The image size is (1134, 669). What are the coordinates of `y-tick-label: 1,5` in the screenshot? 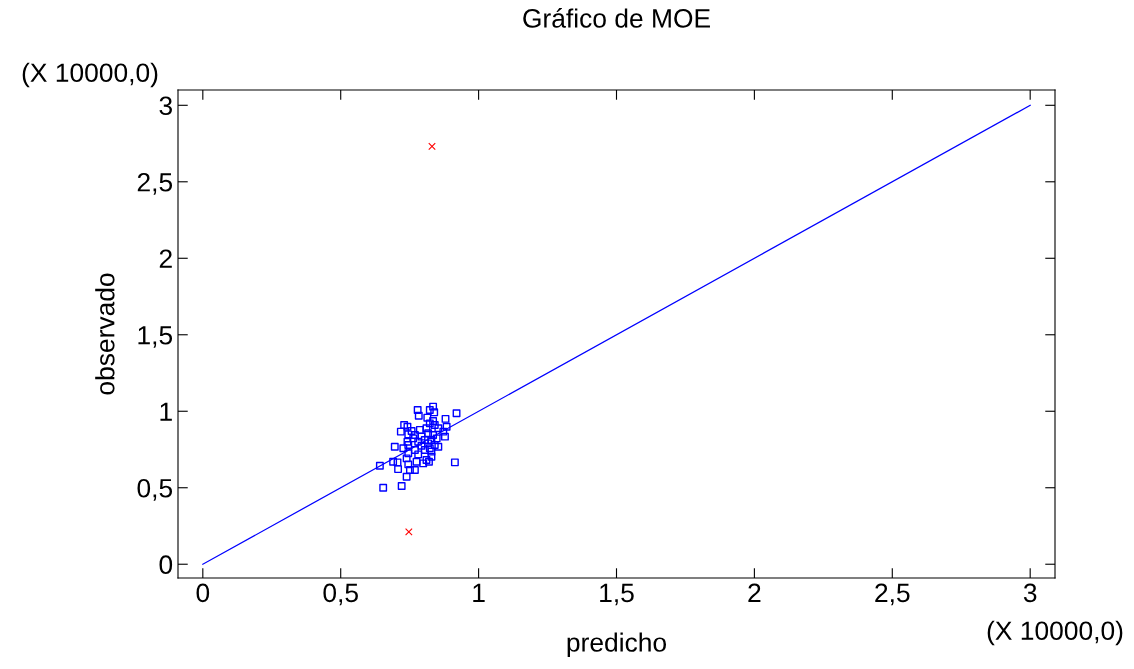 It's located at (155, 337).